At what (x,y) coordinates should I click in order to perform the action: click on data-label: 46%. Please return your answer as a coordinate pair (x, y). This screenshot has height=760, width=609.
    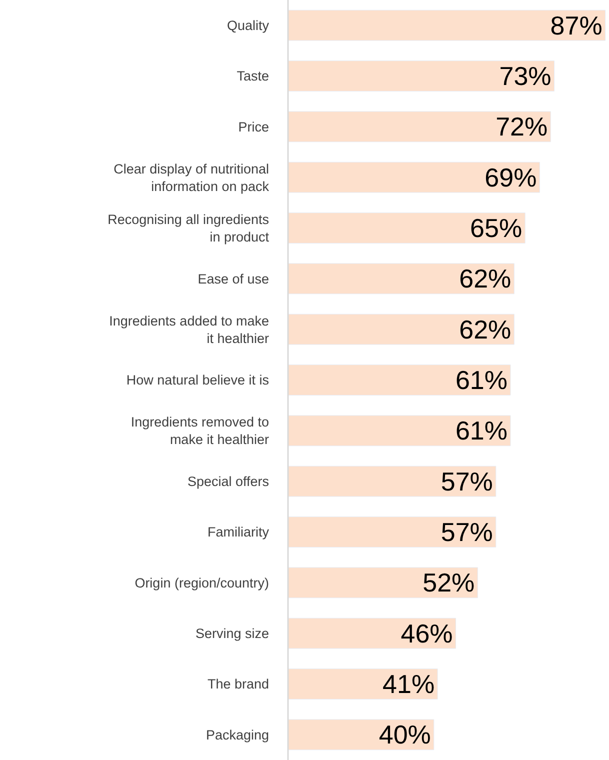
    Looking at the image, I should click on (426, 633).